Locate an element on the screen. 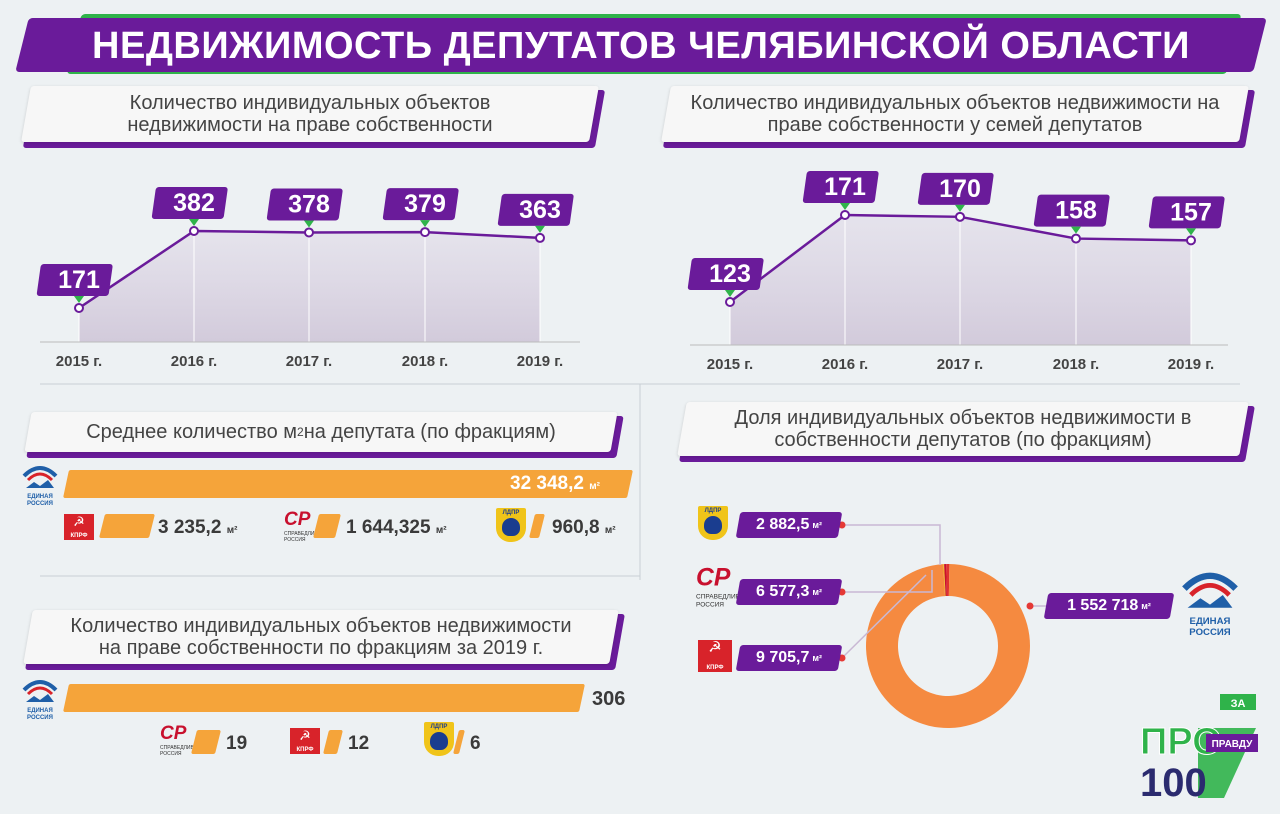 The width and height of the screenshot is (1280, 814). kprf-logo-text-2: КПРФ is located at coordinates (305, 750).